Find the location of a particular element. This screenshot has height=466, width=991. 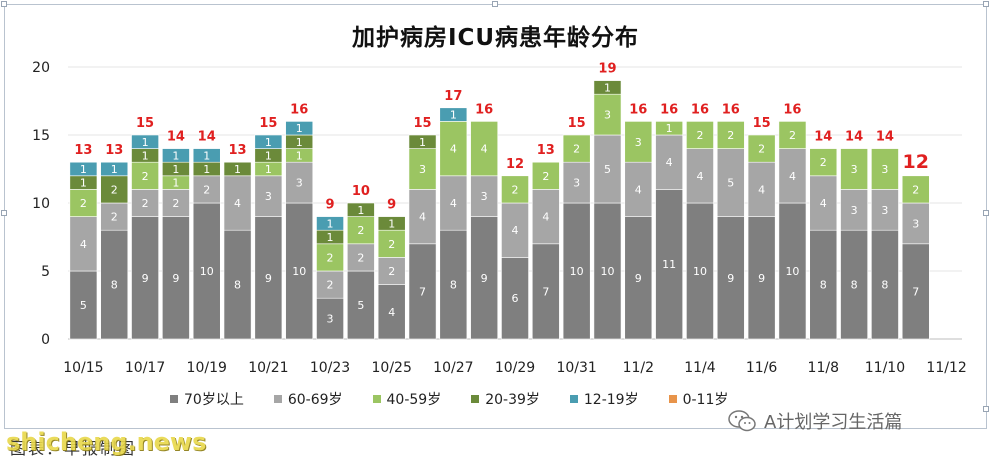

resize-handle-middle-left is located at coordinates (4, 213).